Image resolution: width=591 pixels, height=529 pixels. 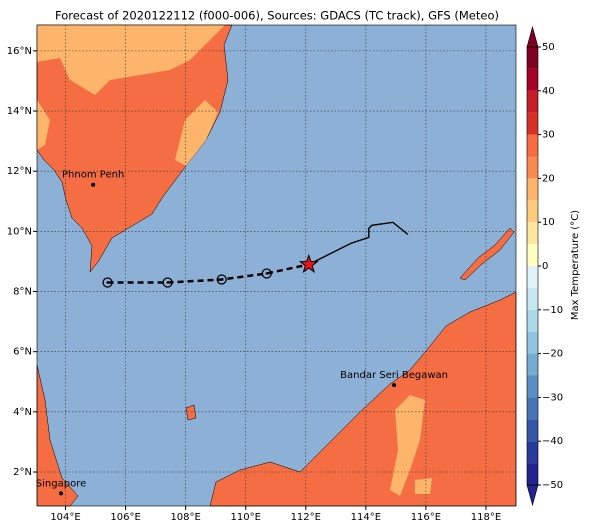 What do you see at coordinates (394, 375) in the screenshot?
I see `city-label: Bandar Seri Begawan` at bounding box center [394, 375].